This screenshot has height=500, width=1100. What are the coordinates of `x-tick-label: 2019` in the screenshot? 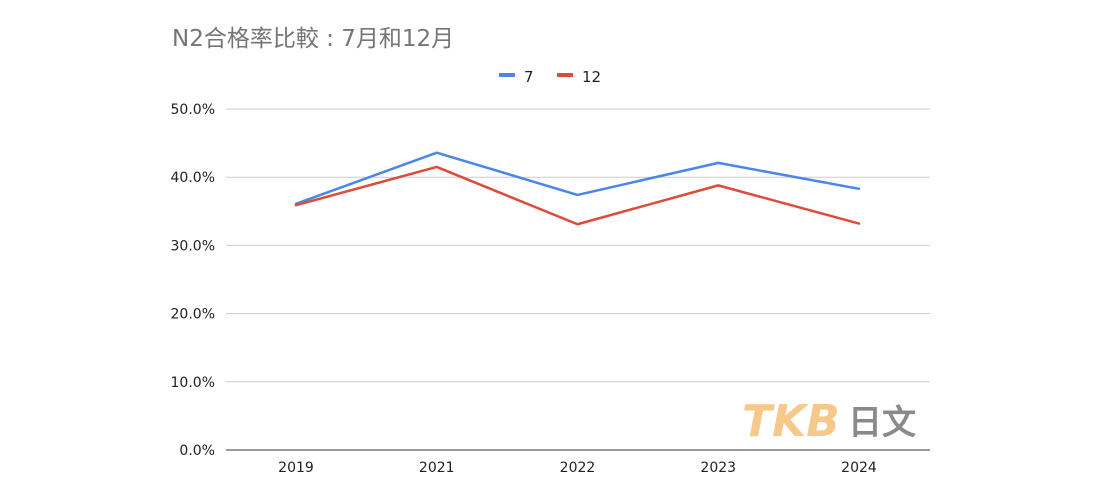 It's located at (296, 468).